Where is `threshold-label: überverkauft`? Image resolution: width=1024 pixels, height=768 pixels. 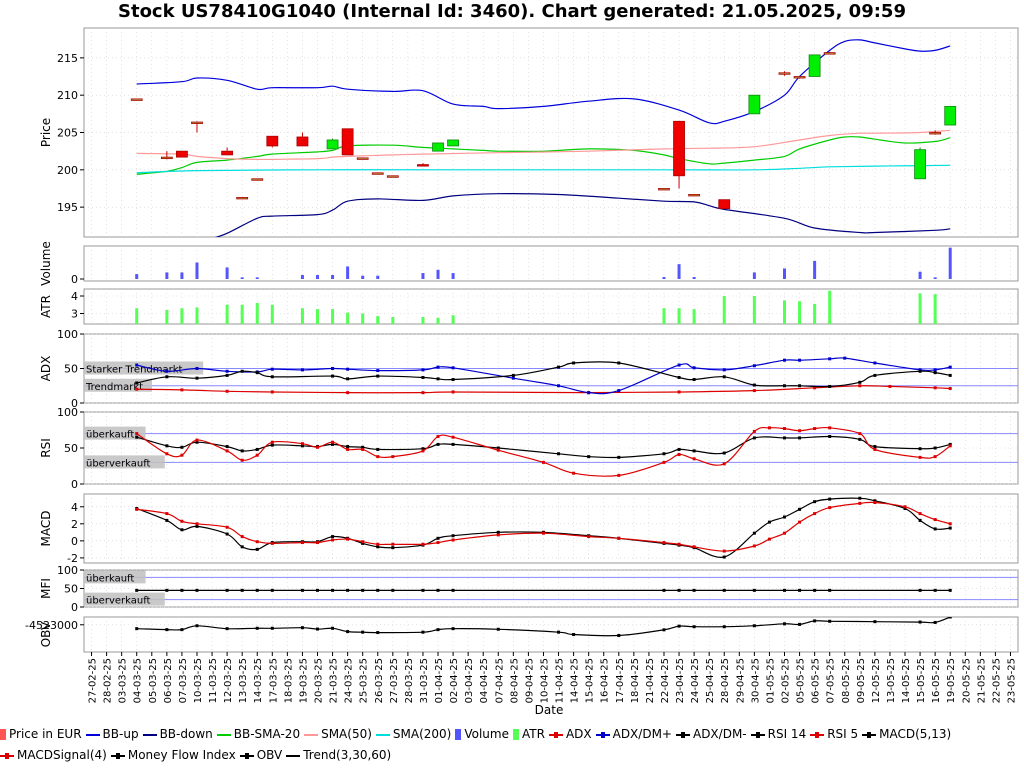
threshold-label: überverkauft is located at coordinates (118, 463).